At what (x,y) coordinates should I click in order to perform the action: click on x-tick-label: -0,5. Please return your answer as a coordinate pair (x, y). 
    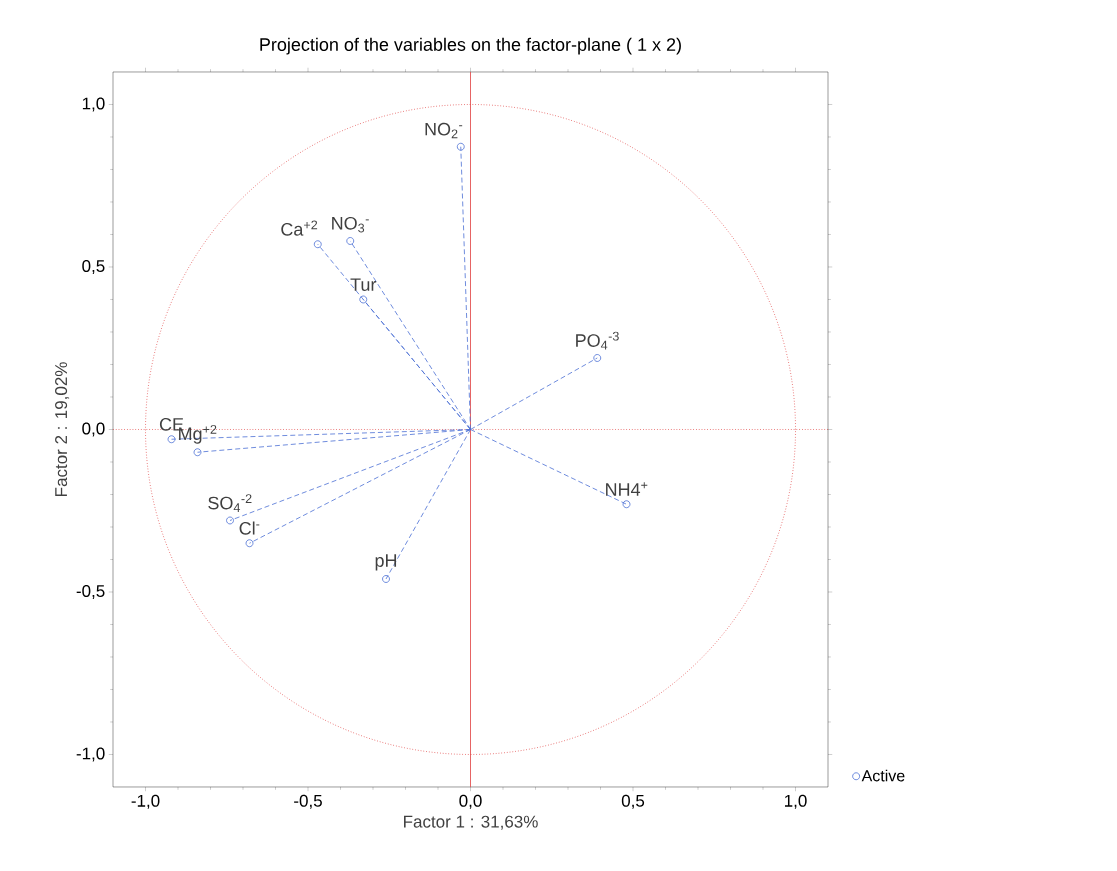
    Looking at the image, I should click on (308, 801).